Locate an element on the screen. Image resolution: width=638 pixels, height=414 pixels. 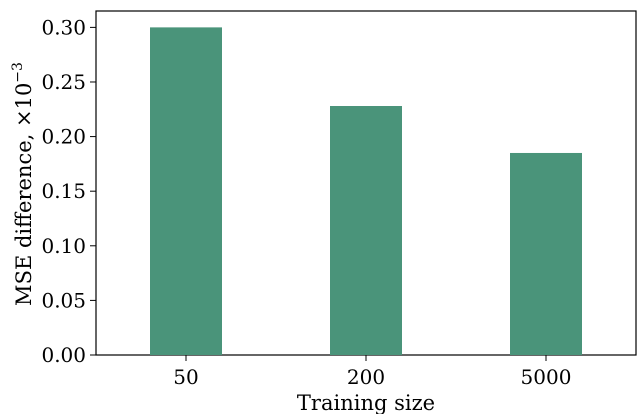
y-tick-label: 0.20 is located at coordinates (63, 137).